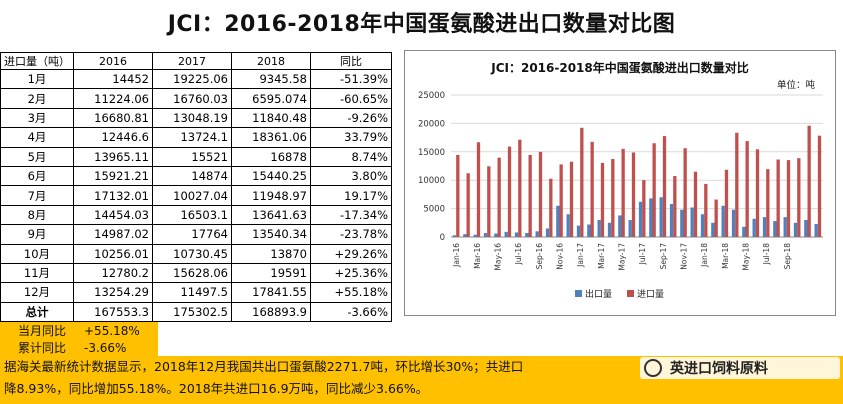 Image resolution: width=843 pixels, height=404 pixels. I want to click on page-title: JCI：2016-2018年中国蛋氨酸进出口数量对比图, so click(421, 24).